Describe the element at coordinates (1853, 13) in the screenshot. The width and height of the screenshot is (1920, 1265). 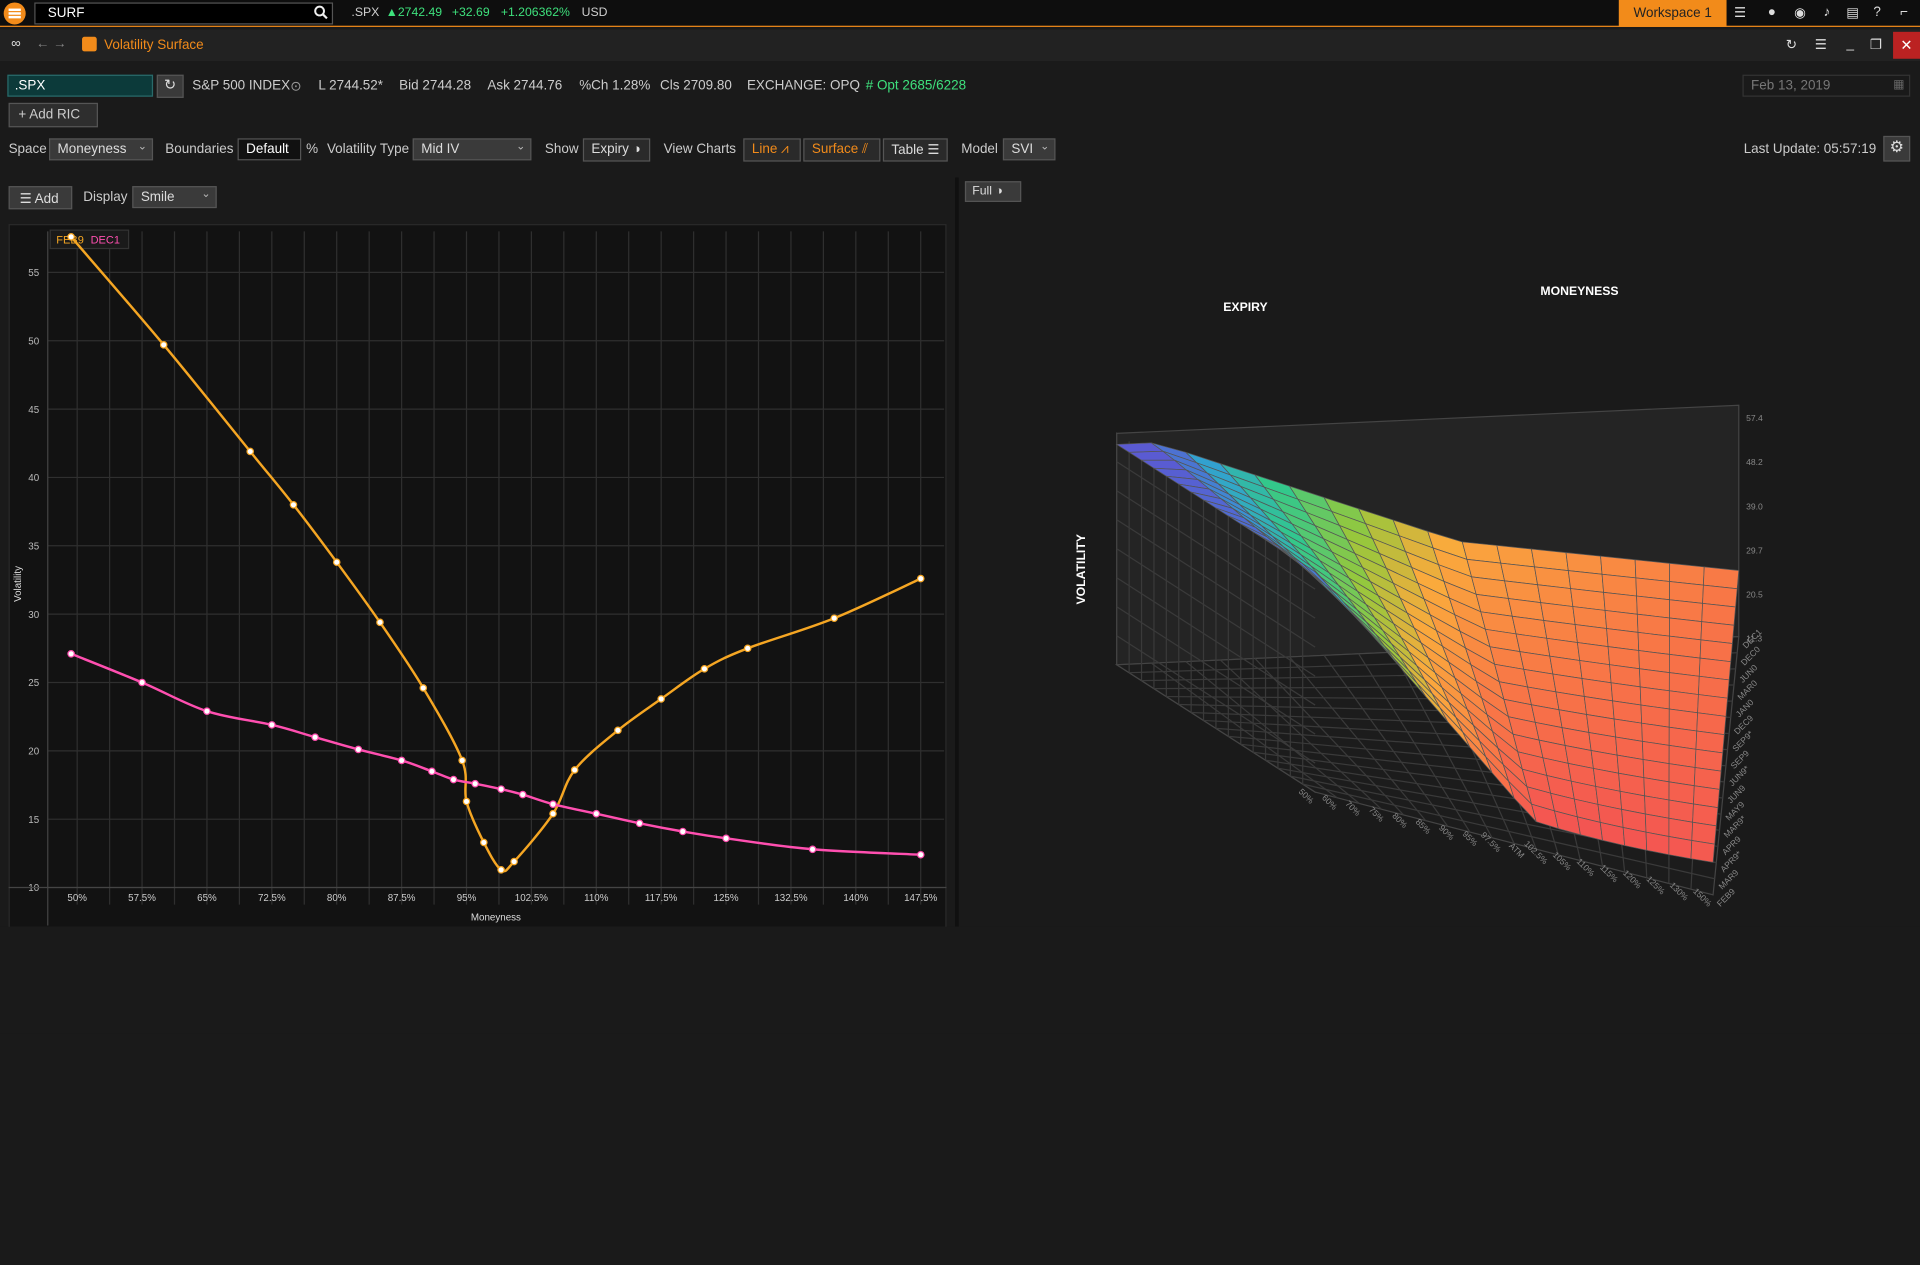
I see `news-icon: ▤` at that location.